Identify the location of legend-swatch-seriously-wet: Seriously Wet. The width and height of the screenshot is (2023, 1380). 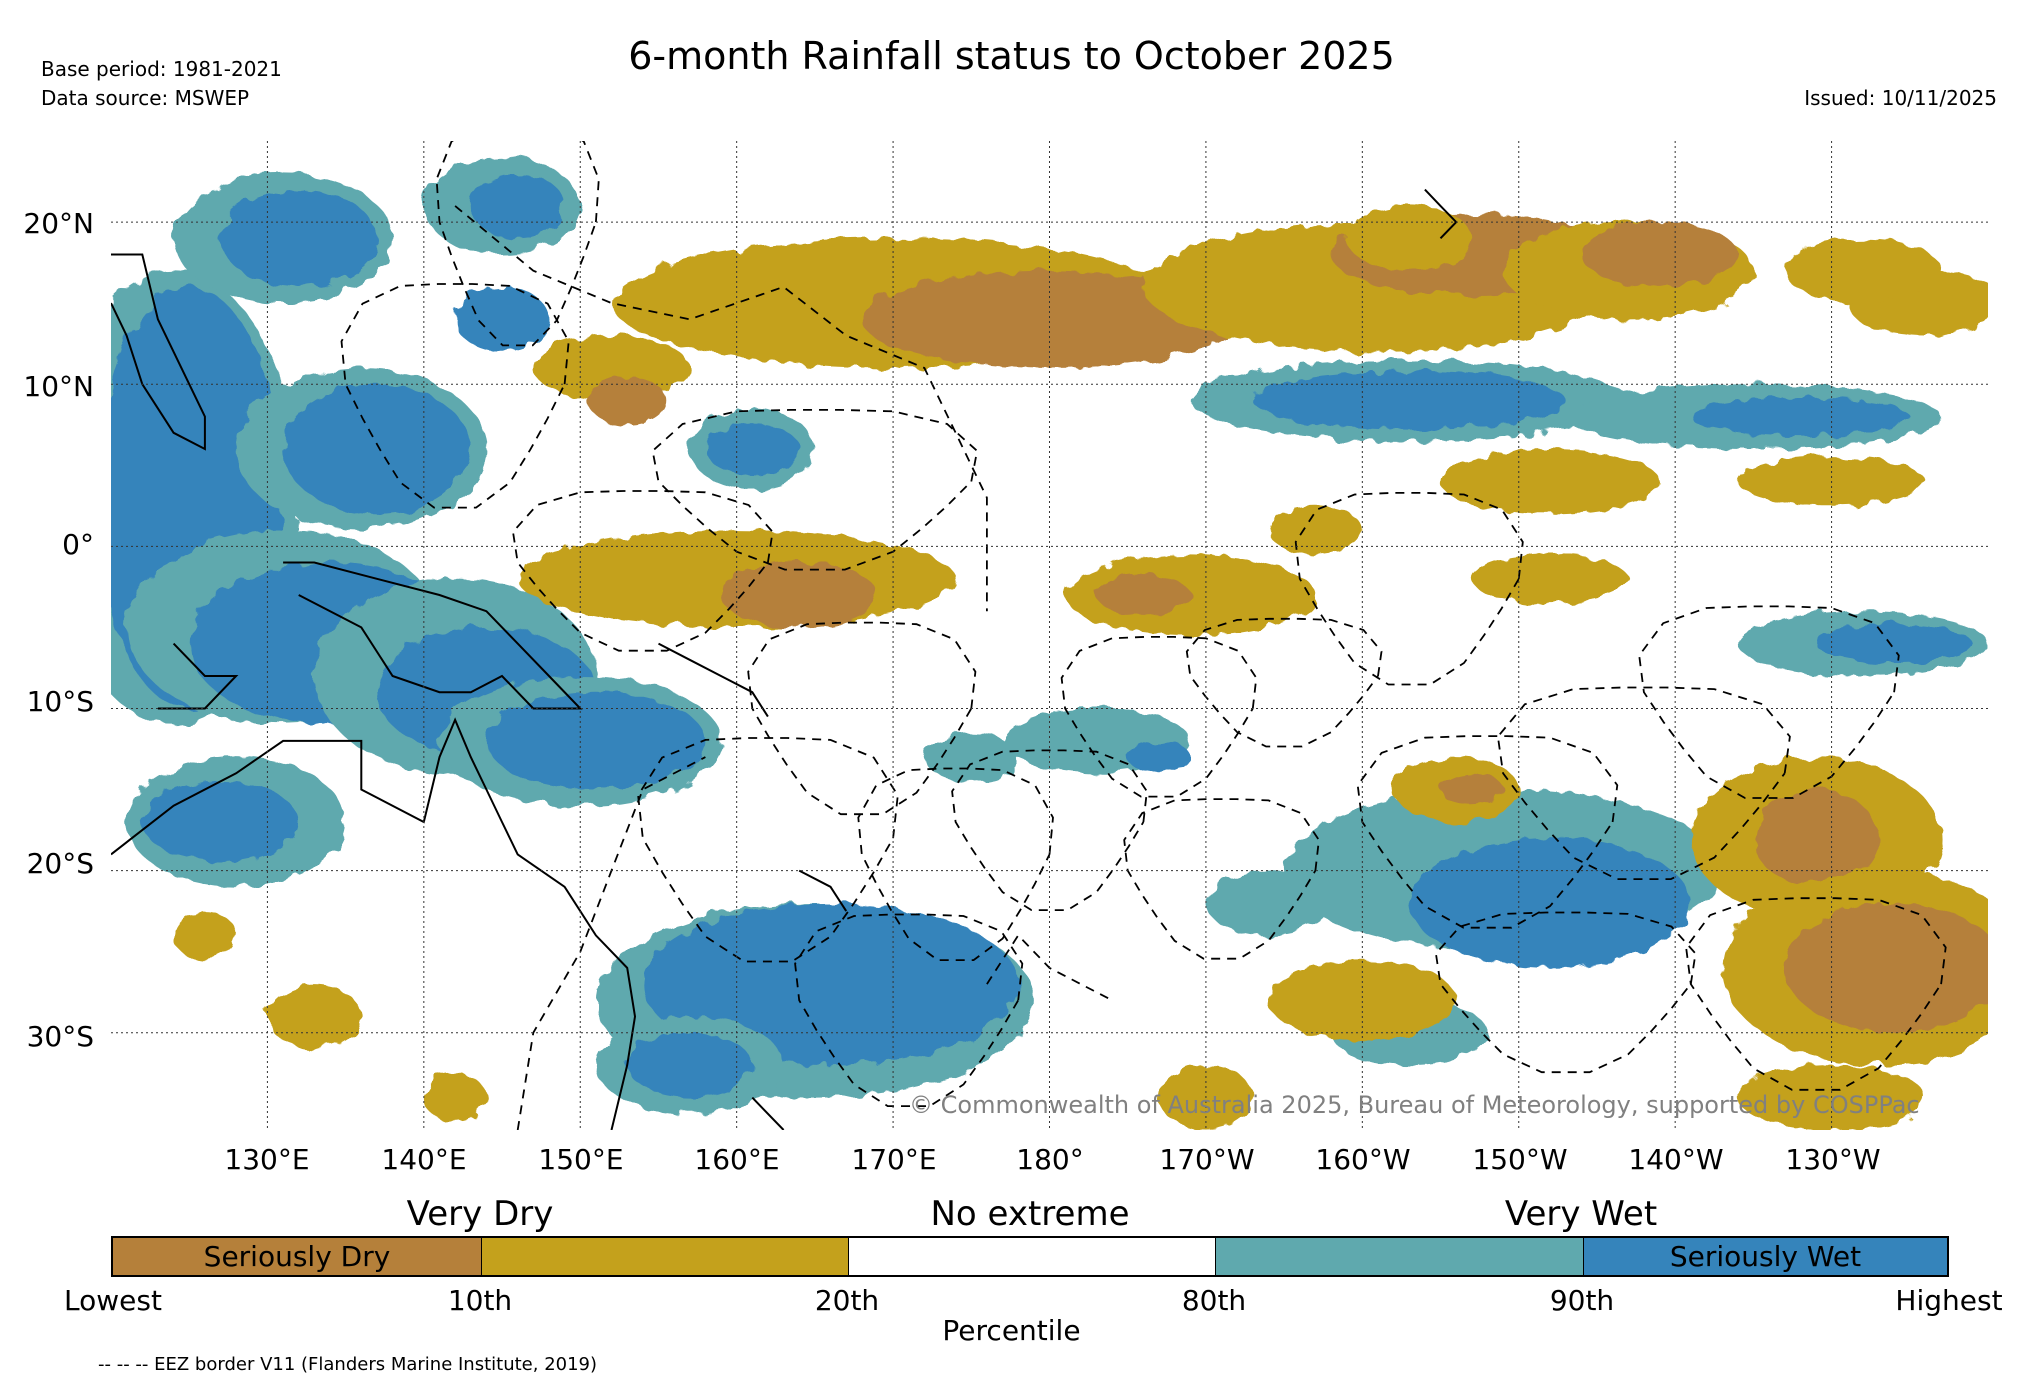
(1765, 1256).